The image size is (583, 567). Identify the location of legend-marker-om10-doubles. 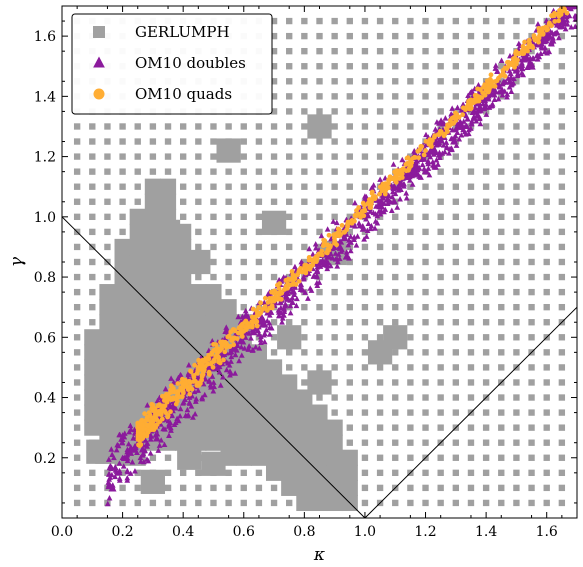
(99, 62).